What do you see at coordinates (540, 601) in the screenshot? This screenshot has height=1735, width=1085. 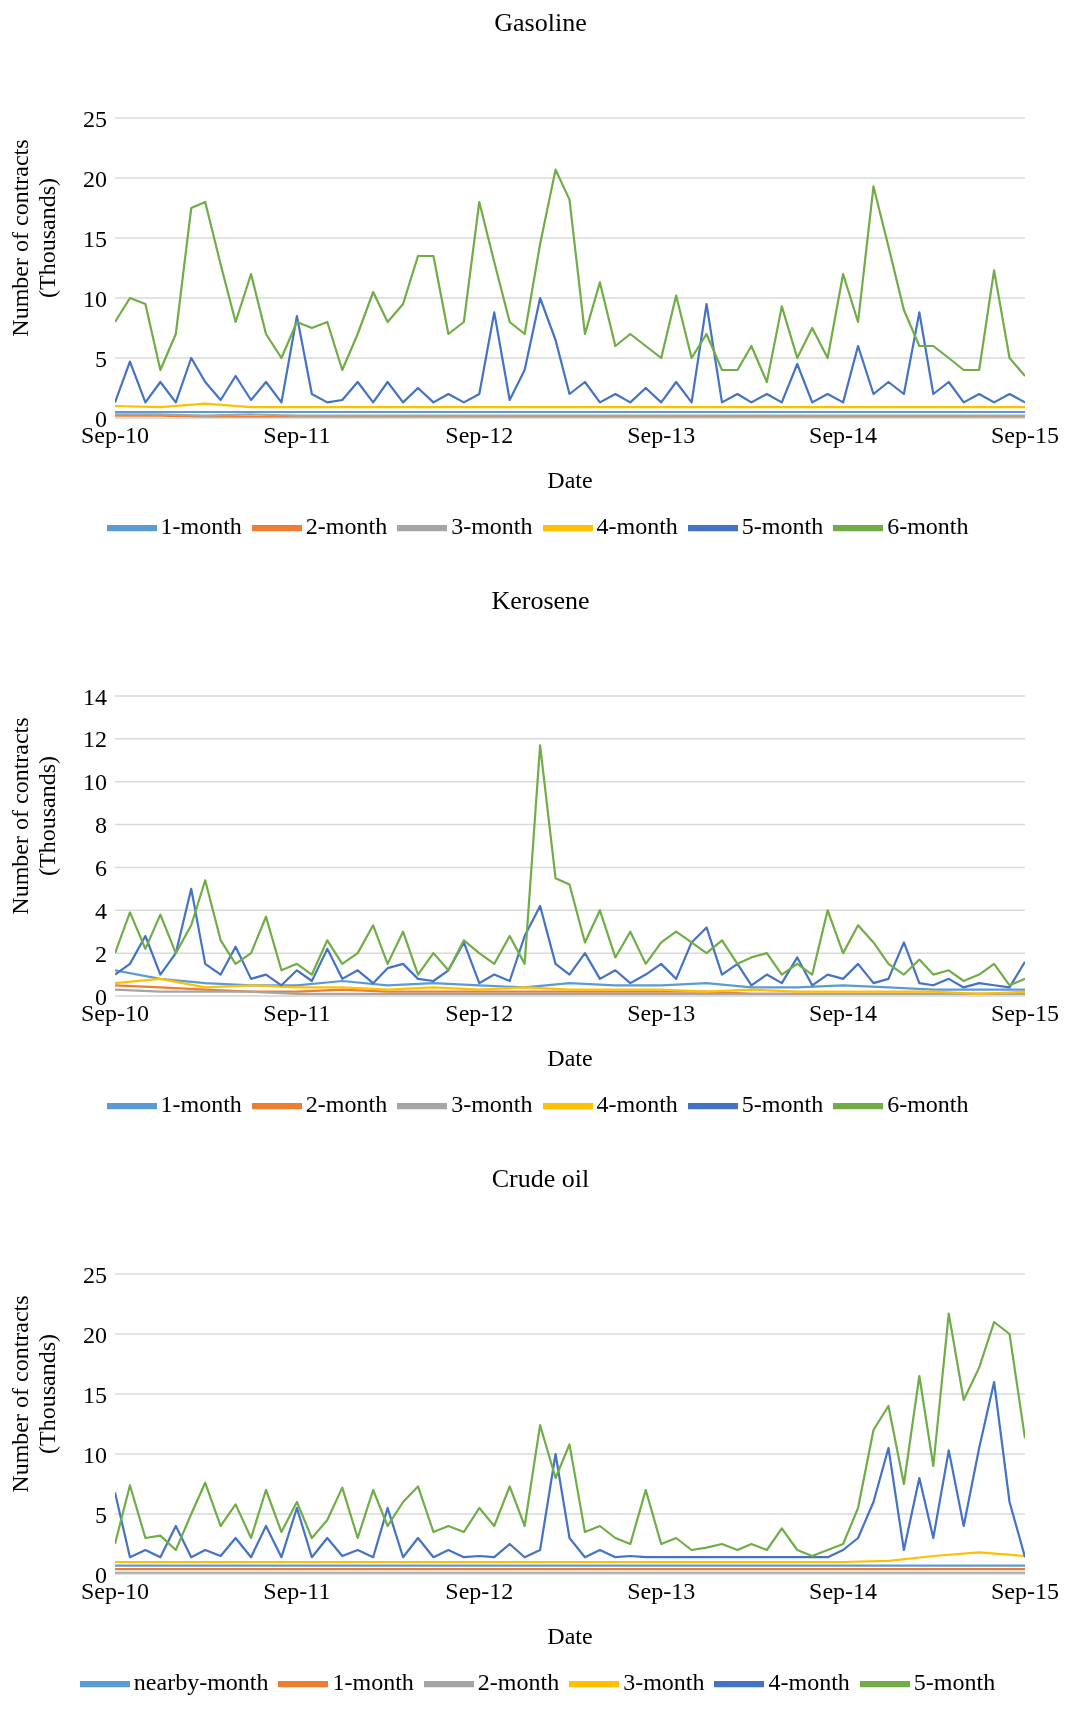 I see `chart-title: Kerosene` at bounding box center [540, 601].